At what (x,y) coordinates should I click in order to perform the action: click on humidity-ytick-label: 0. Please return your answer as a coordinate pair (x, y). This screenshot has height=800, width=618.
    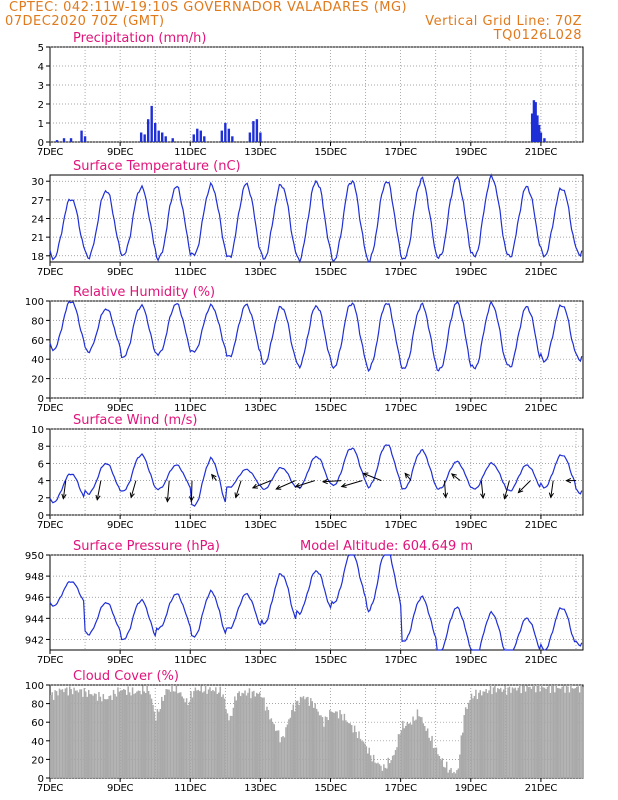
    Looking at the image, I should click on (41, 399).